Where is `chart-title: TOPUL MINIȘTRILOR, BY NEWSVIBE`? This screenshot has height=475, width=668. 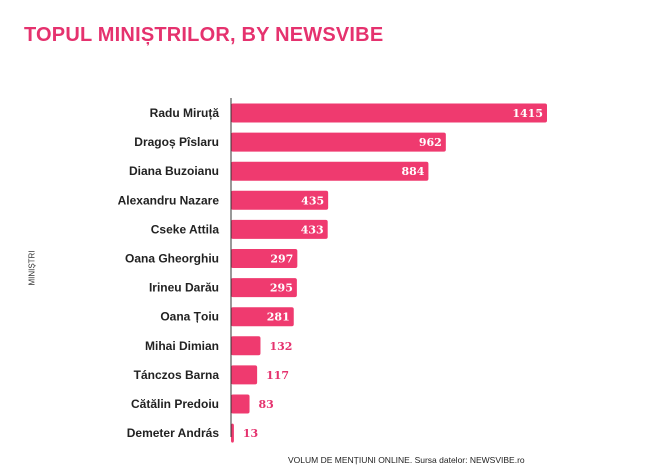 chart-title: TOPUL MINIȘTRILOR, BY NEWSVIBE is located at coordinates (204, 35).